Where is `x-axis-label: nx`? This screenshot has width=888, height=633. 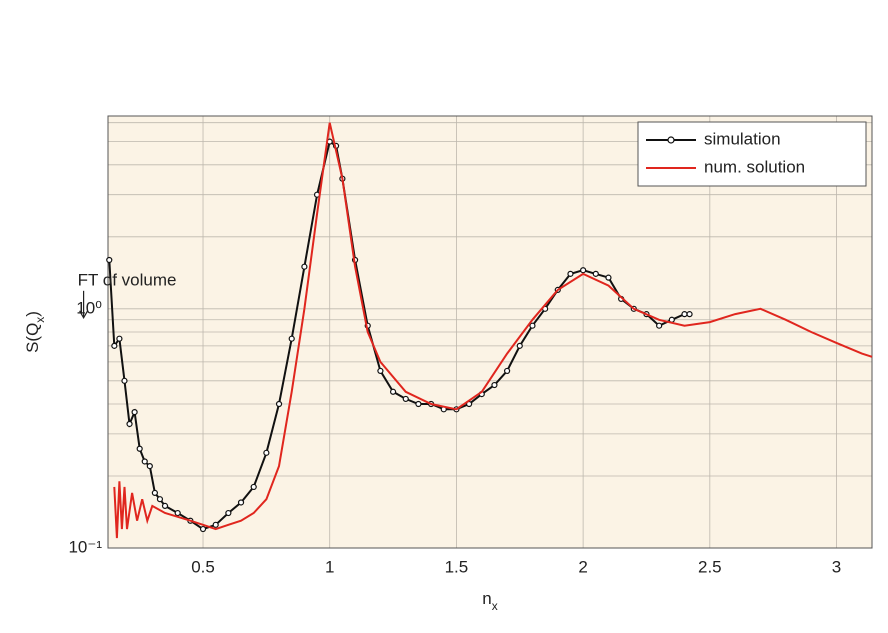
x-axis-label: nx is located at coordinates (489, 601).